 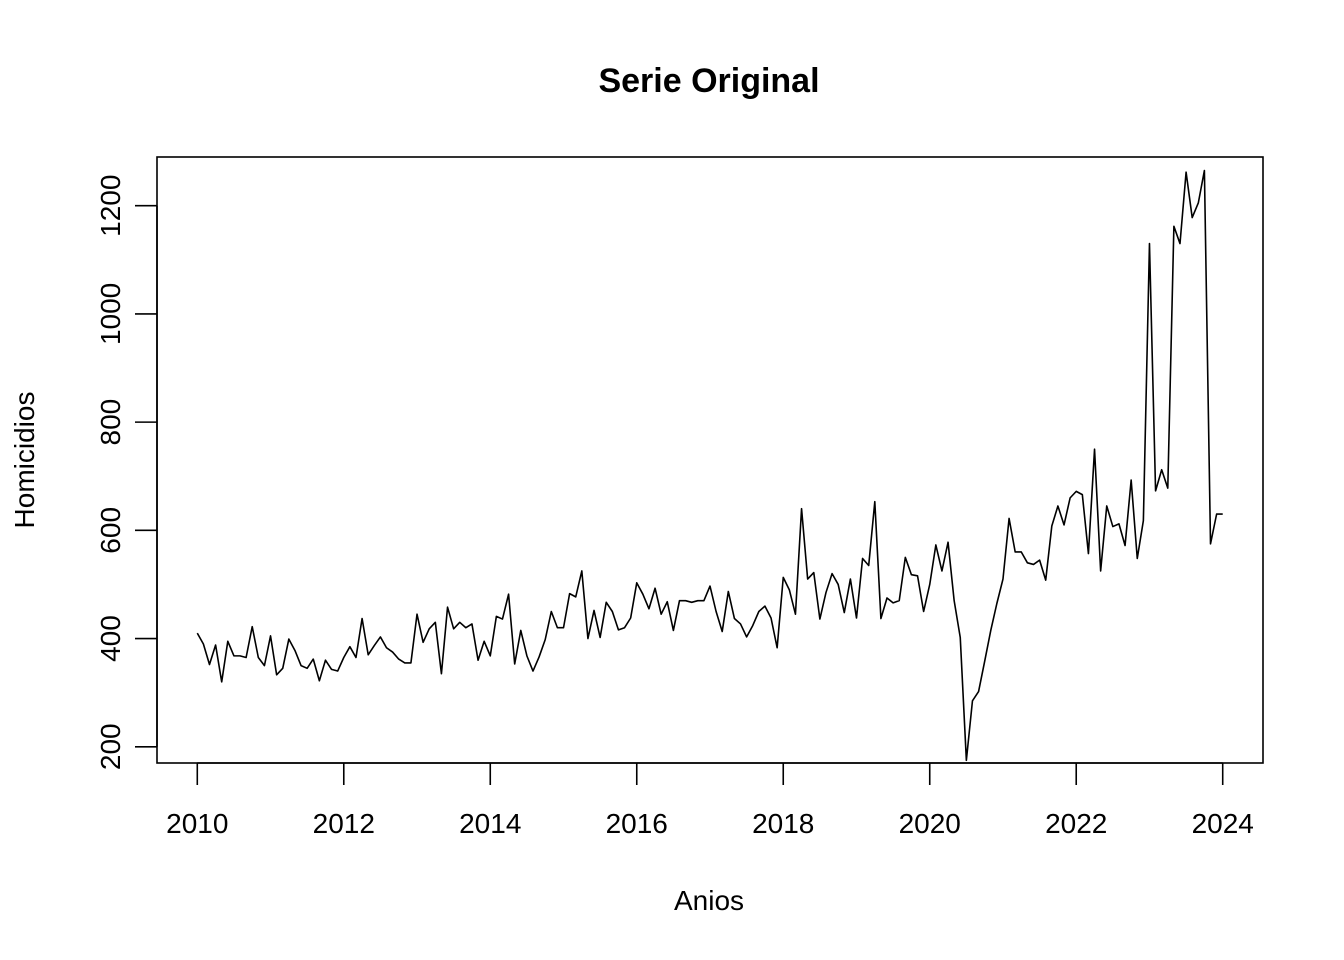 What do you see at coordinates (637, 823) in the screenshot?
I see `x-tick-label: 2016` at bounding box center [637, 823].